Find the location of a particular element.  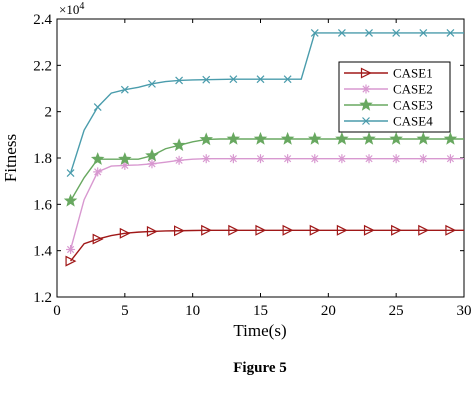

y-tick-label: 1.6 is located at coordinates (42, 205).